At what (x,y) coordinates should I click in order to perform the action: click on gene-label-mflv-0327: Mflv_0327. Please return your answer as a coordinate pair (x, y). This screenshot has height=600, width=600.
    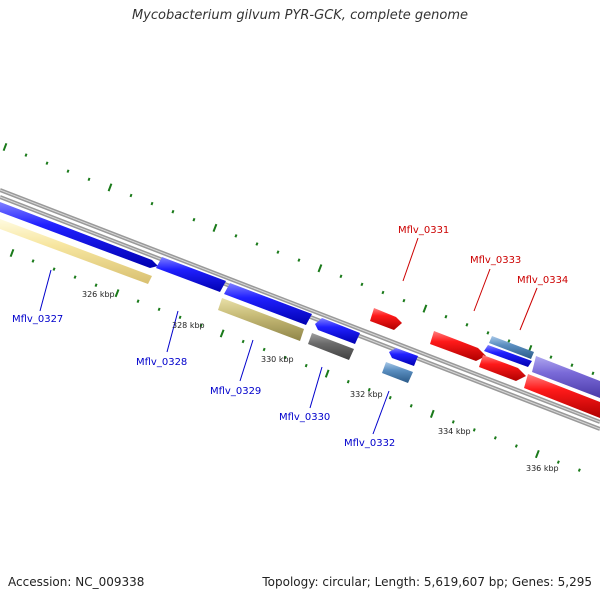
    Looking at the image, I should click on (37, 319).